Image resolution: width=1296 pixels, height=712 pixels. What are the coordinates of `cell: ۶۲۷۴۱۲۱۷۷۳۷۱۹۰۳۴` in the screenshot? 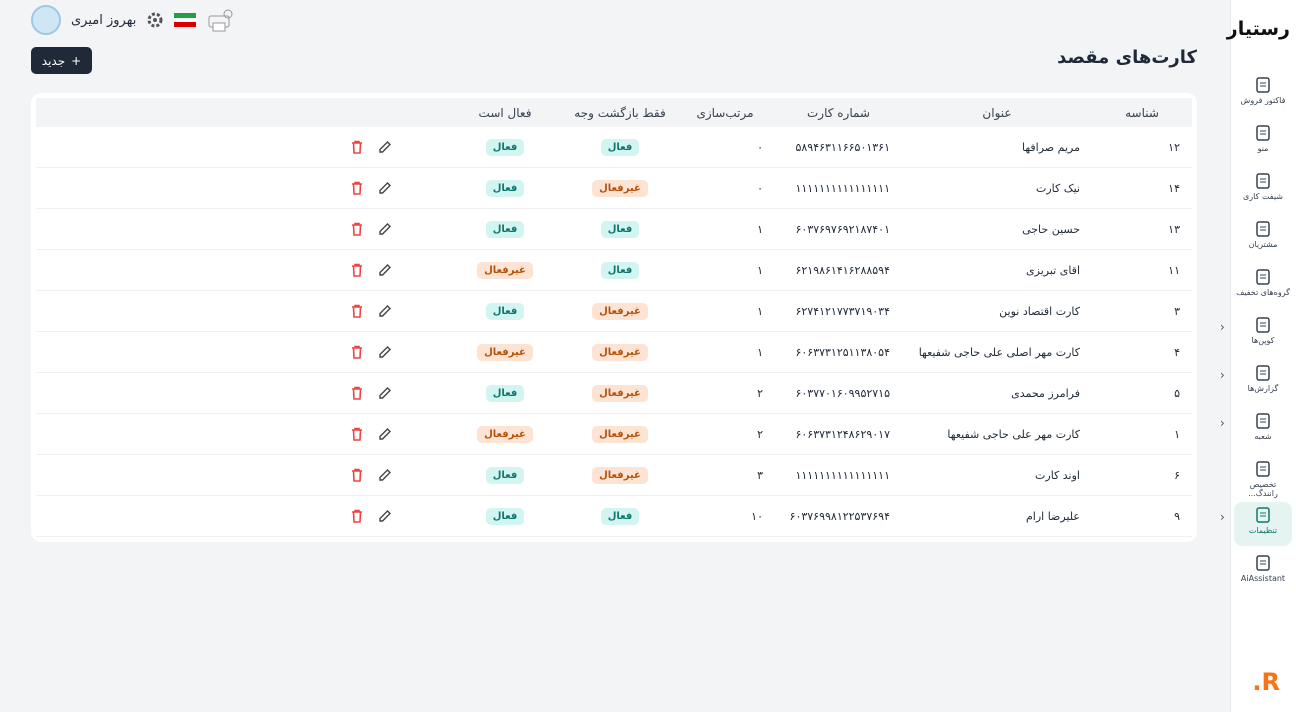 It's located at (842, 311).